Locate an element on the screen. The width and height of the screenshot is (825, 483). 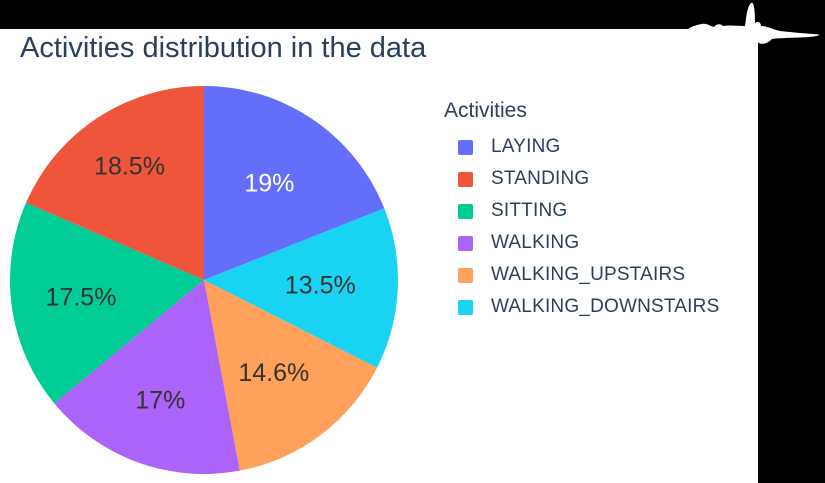
legend-item-walking-upstairs: WALKING_UPSTAIRS is located at coordinates (581, 275).